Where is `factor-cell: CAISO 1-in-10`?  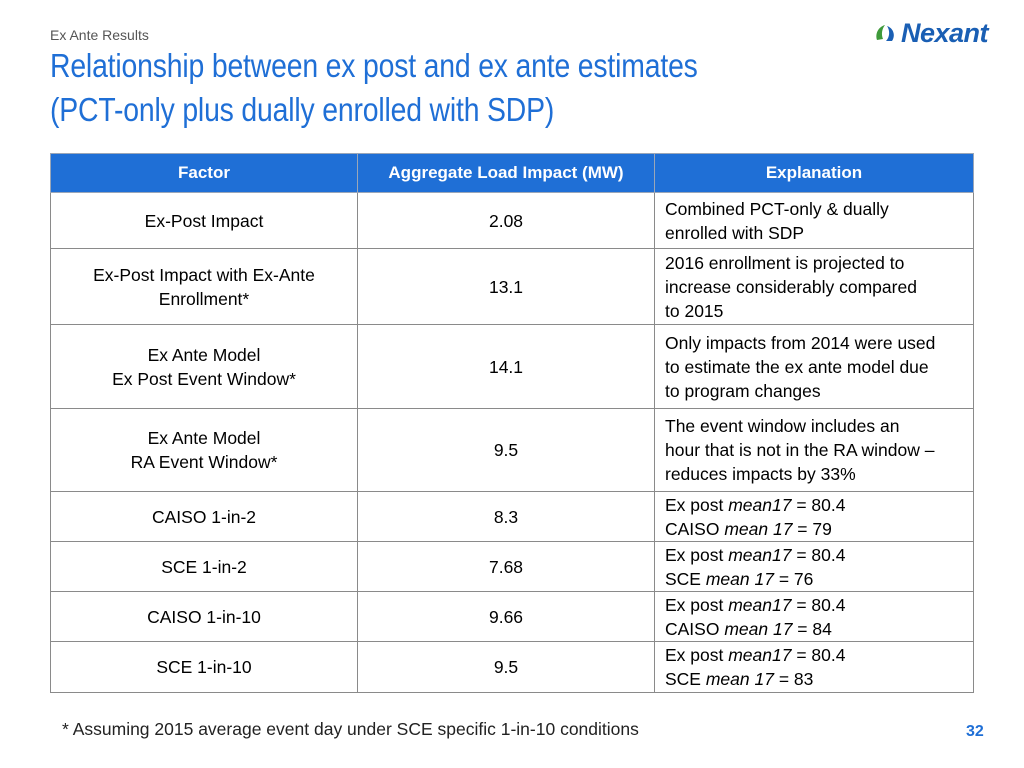
factor-cell: CAISO 1-in-10 is located at coordinates (204, 616).